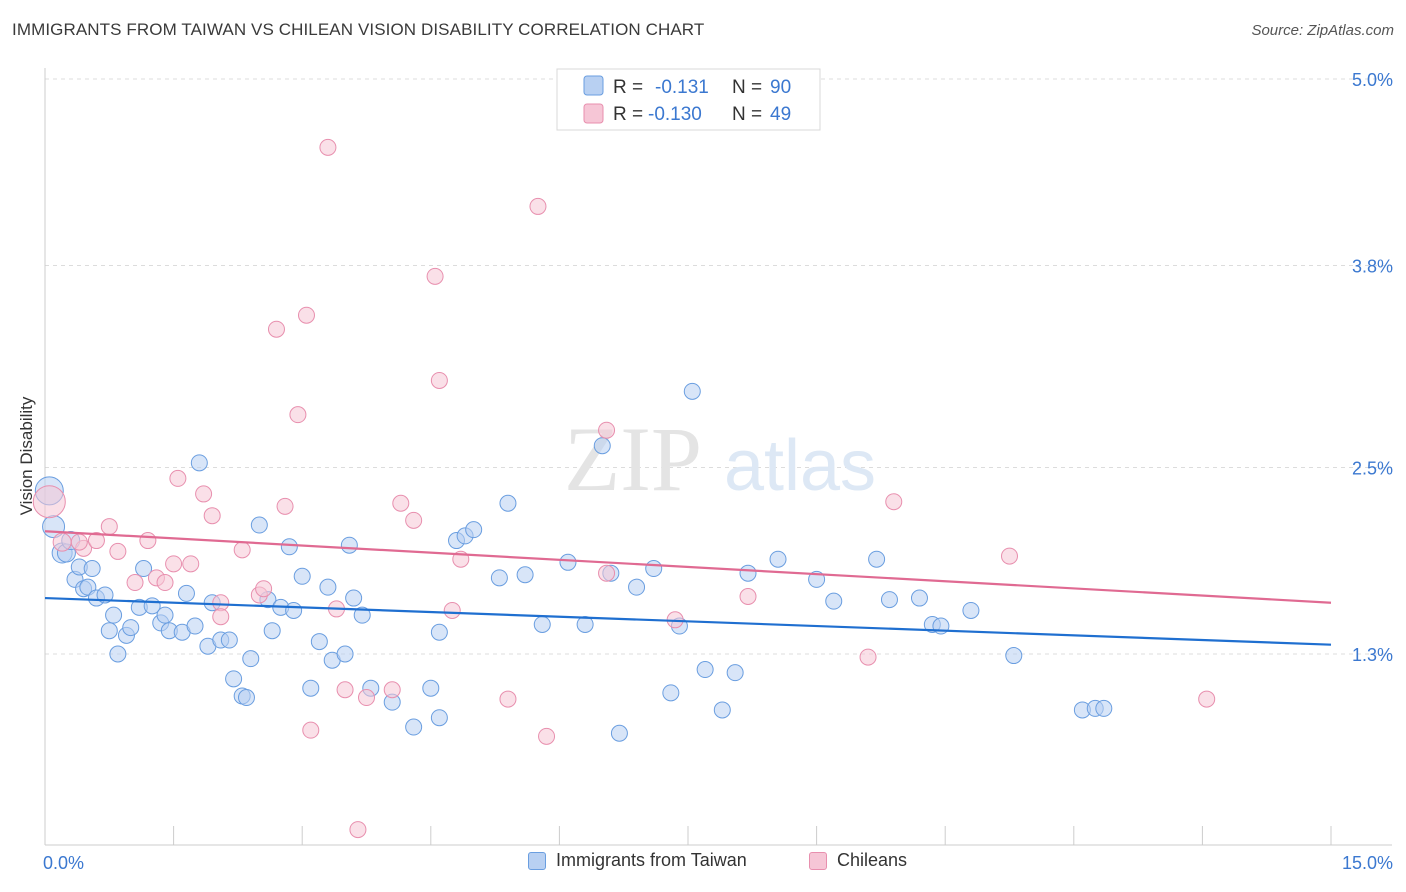 The width and height of the screenshot is (1406, 892). What do you see at coordinates (593, 85) in the screenshot?
I see `legend-swatch-taiwan` at bounding box center [593, 85].